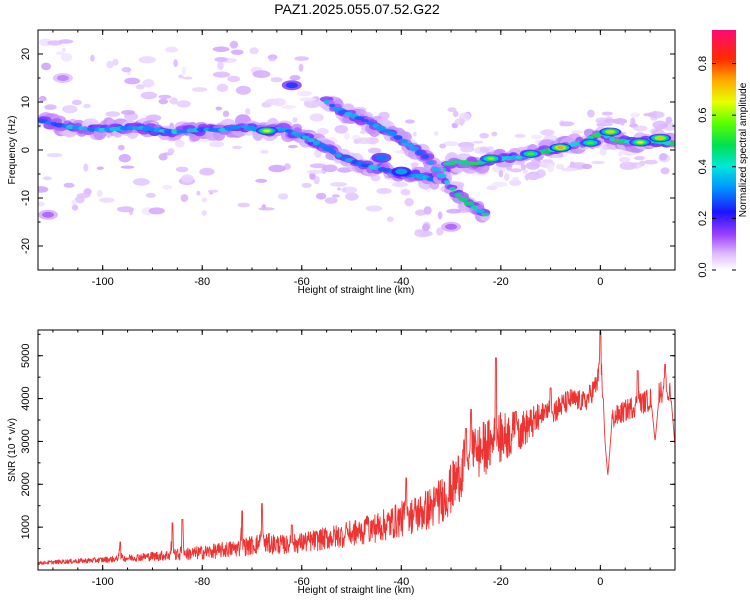 The image size is (750, 600). What do you see at coordinates (26, 527) in the screenshot?
I see `snr-ytick-label: 1000` at bounding box center [26, 527].